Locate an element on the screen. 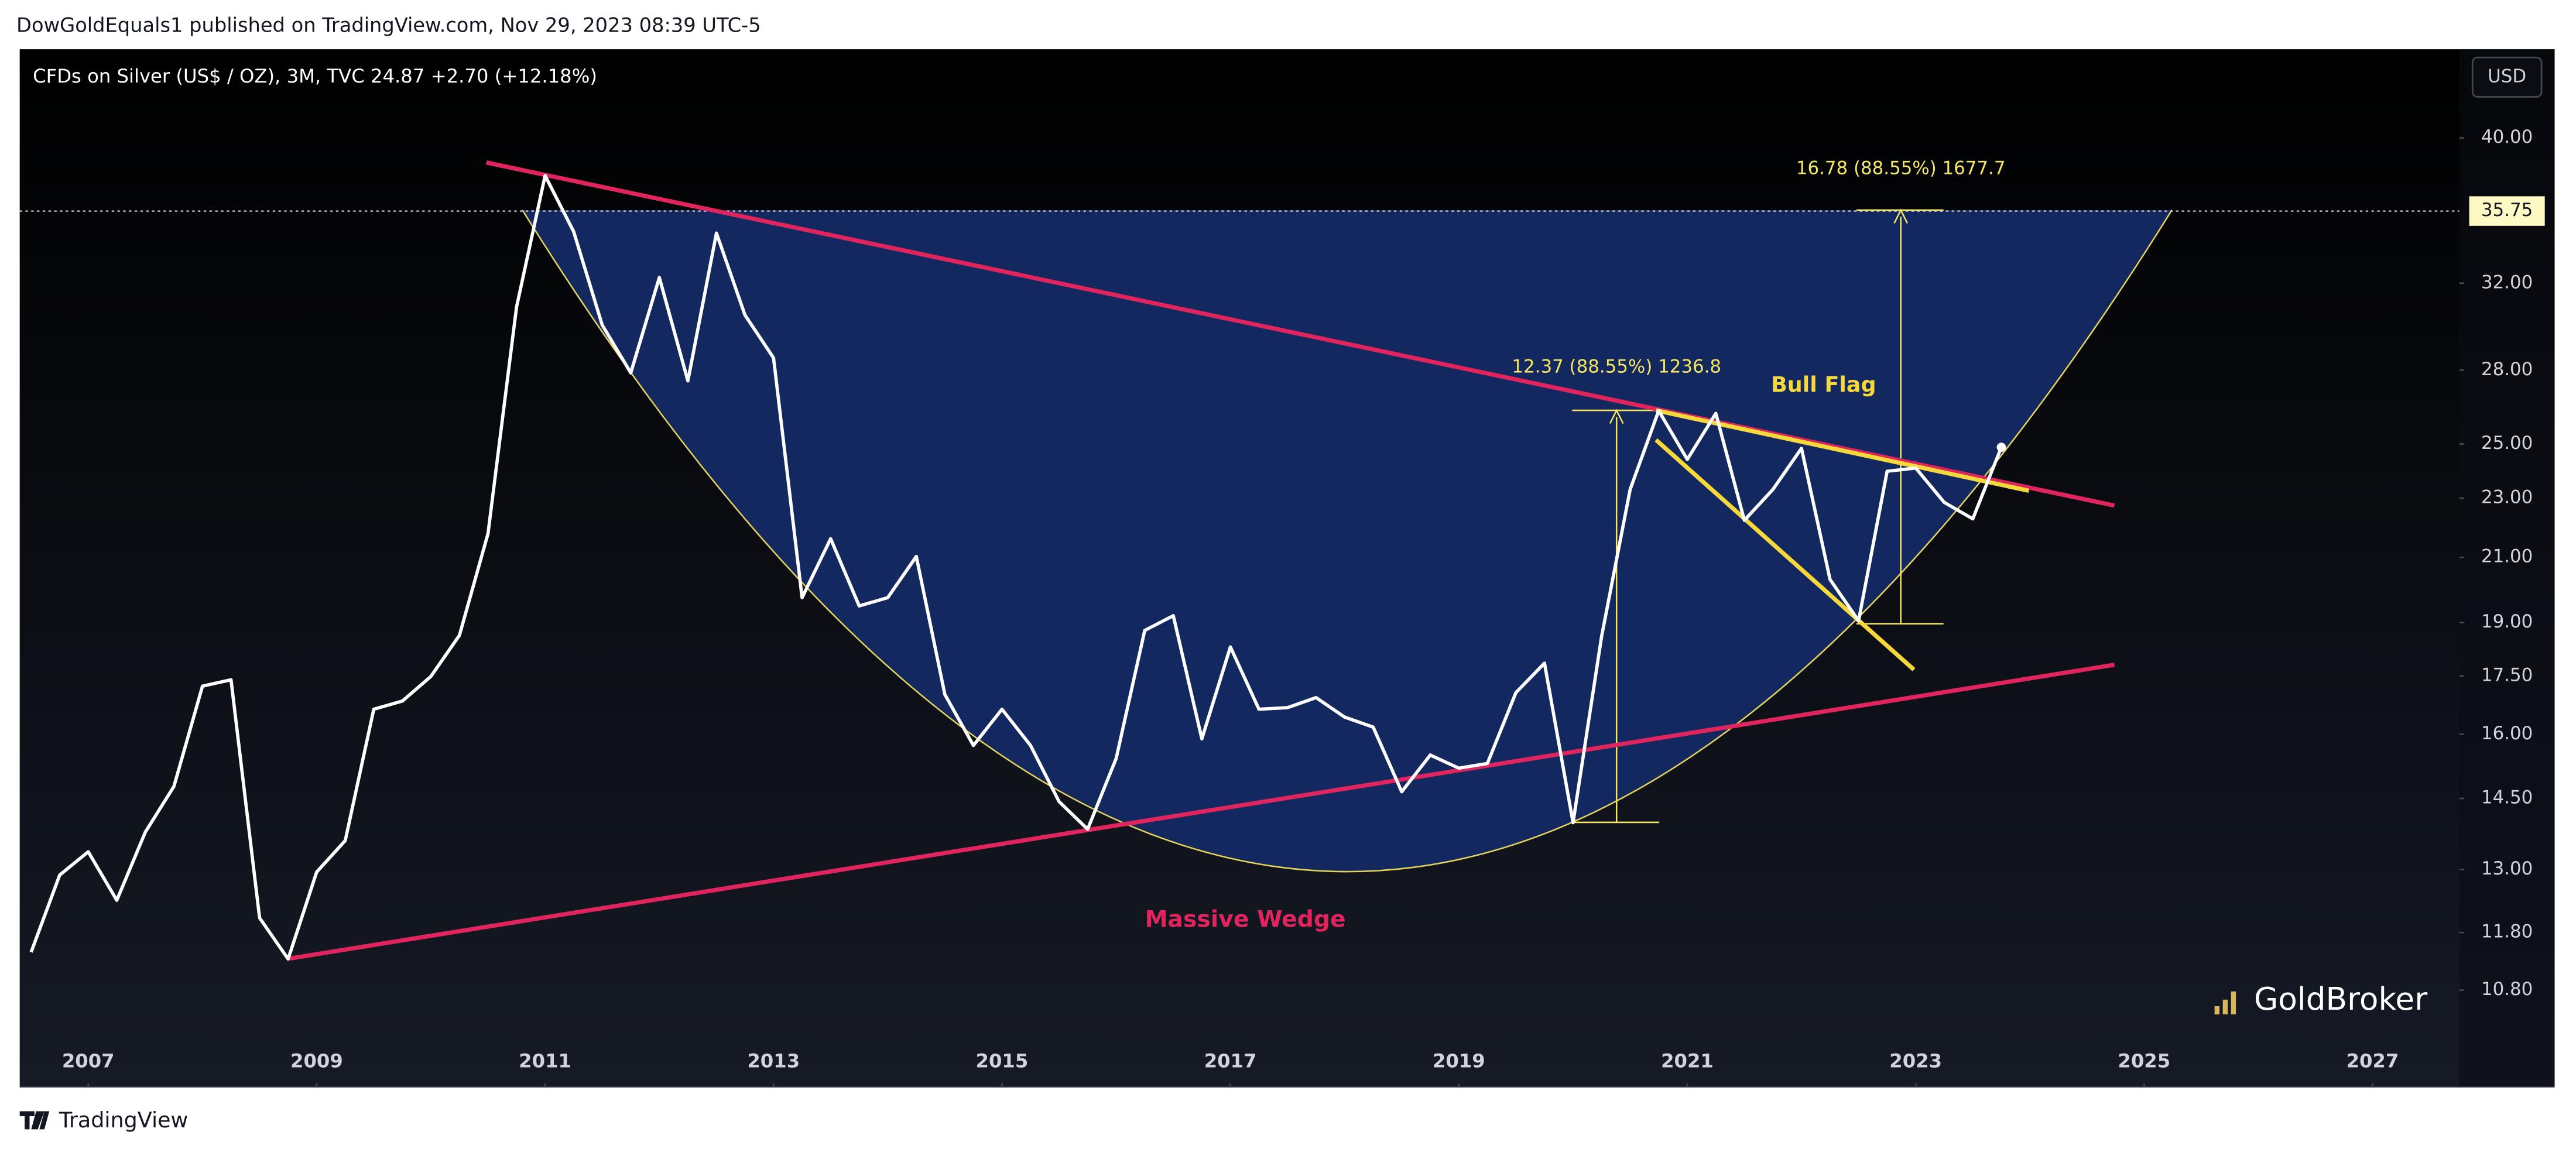 This screenshot has width=2576, height=1149. x-tick-label: 2025 is located at coordinates (2144, 1060).